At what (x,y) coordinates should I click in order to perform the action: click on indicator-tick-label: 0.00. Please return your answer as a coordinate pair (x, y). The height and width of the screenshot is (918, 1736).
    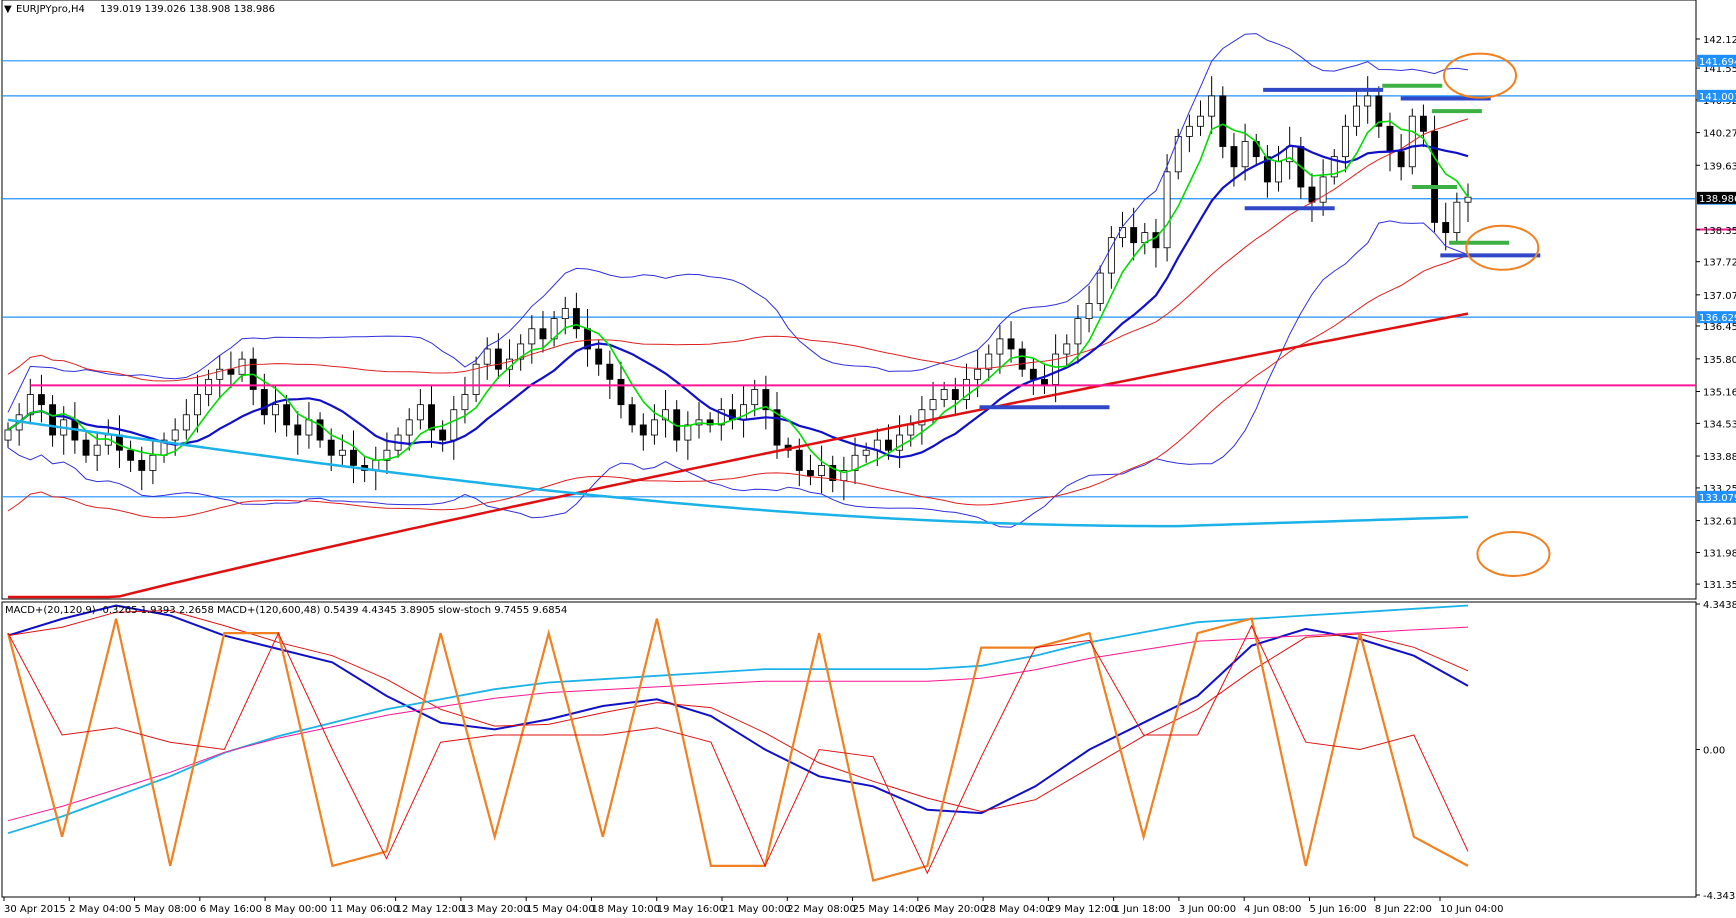
    Looking at the image, I should click on (1714, 751).